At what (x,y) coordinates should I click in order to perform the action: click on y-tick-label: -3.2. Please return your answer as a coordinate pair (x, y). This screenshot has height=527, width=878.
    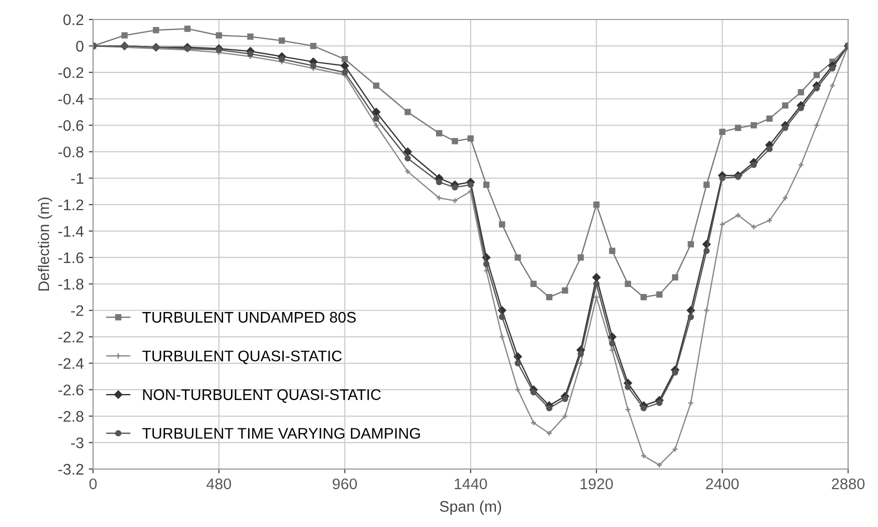
    Looking at the image, I should click on (71, 469).